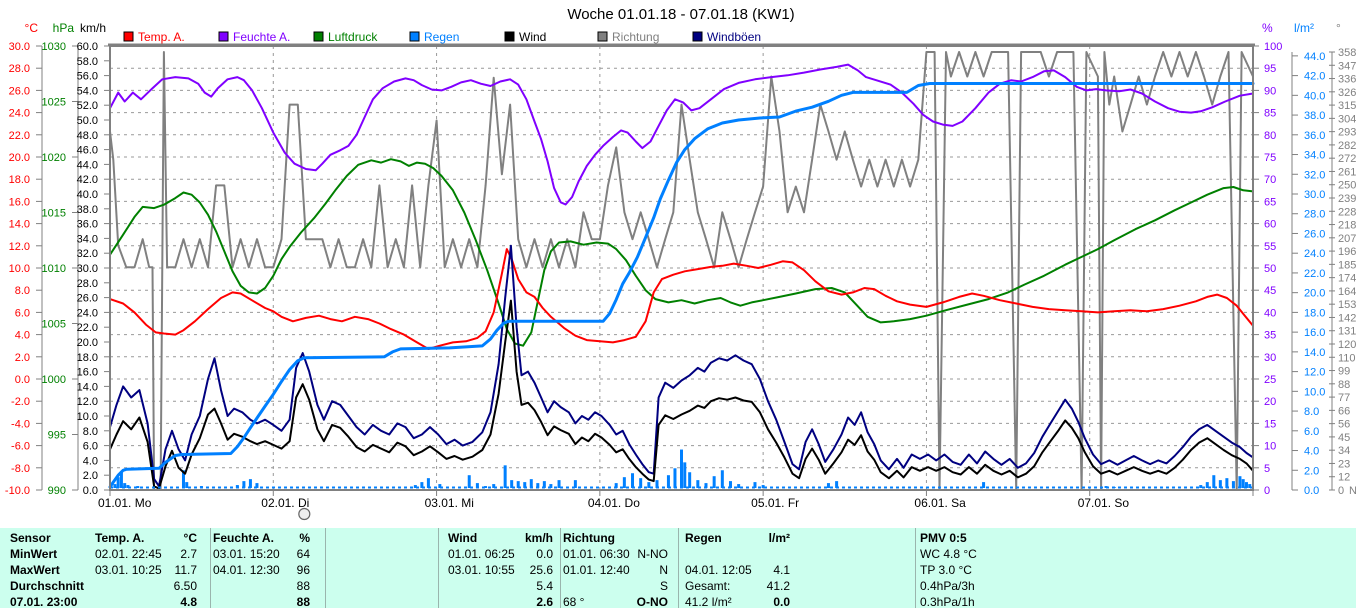 Image resolution: width=1356 pixels, height=608 pixels. What do you see at coordinates (1347, 93) in the screenshot?
I see `tick-label: 326` at bounding box center [1347, 93].